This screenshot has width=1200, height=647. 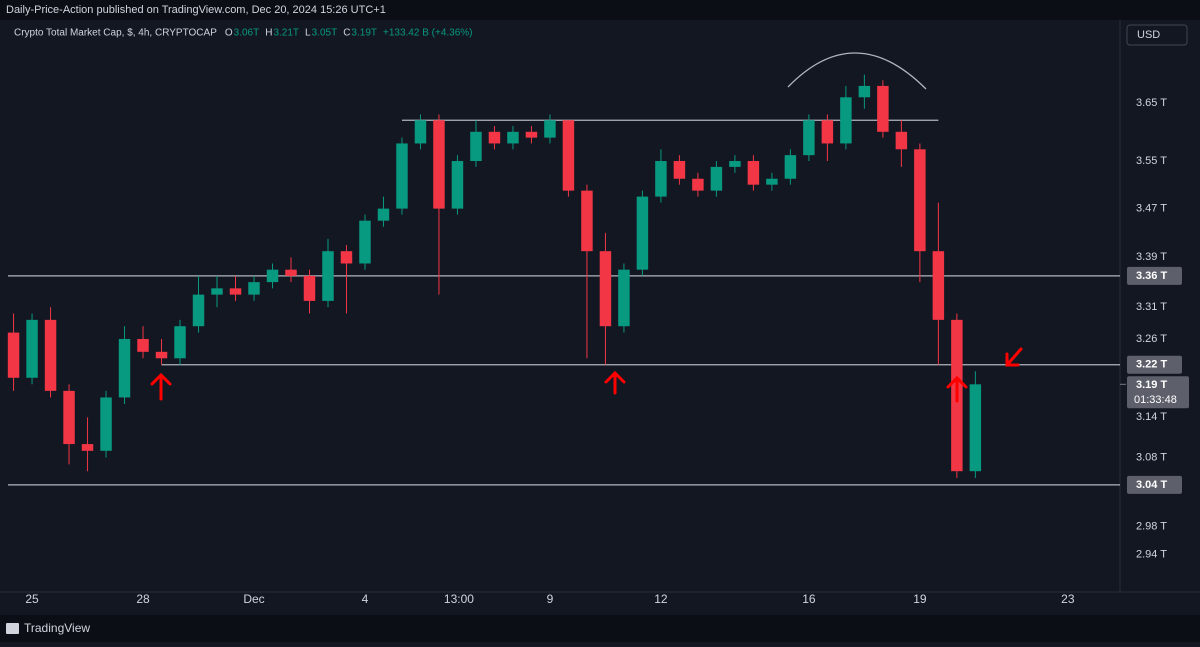 What do you see at coordinates (1014, 357) in the screenshot?
I see `down-arrow` at bounding box center [1014, 357].